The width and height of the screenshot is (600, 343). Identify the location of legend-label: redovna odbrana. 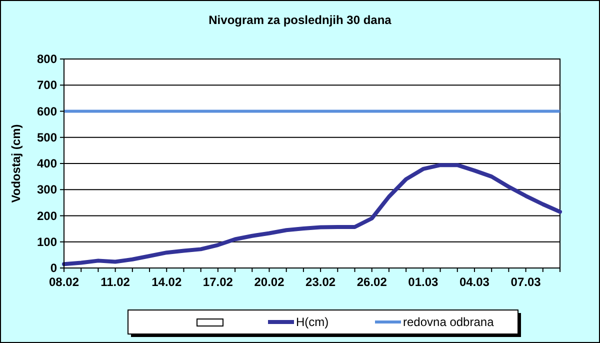
(448, 322).